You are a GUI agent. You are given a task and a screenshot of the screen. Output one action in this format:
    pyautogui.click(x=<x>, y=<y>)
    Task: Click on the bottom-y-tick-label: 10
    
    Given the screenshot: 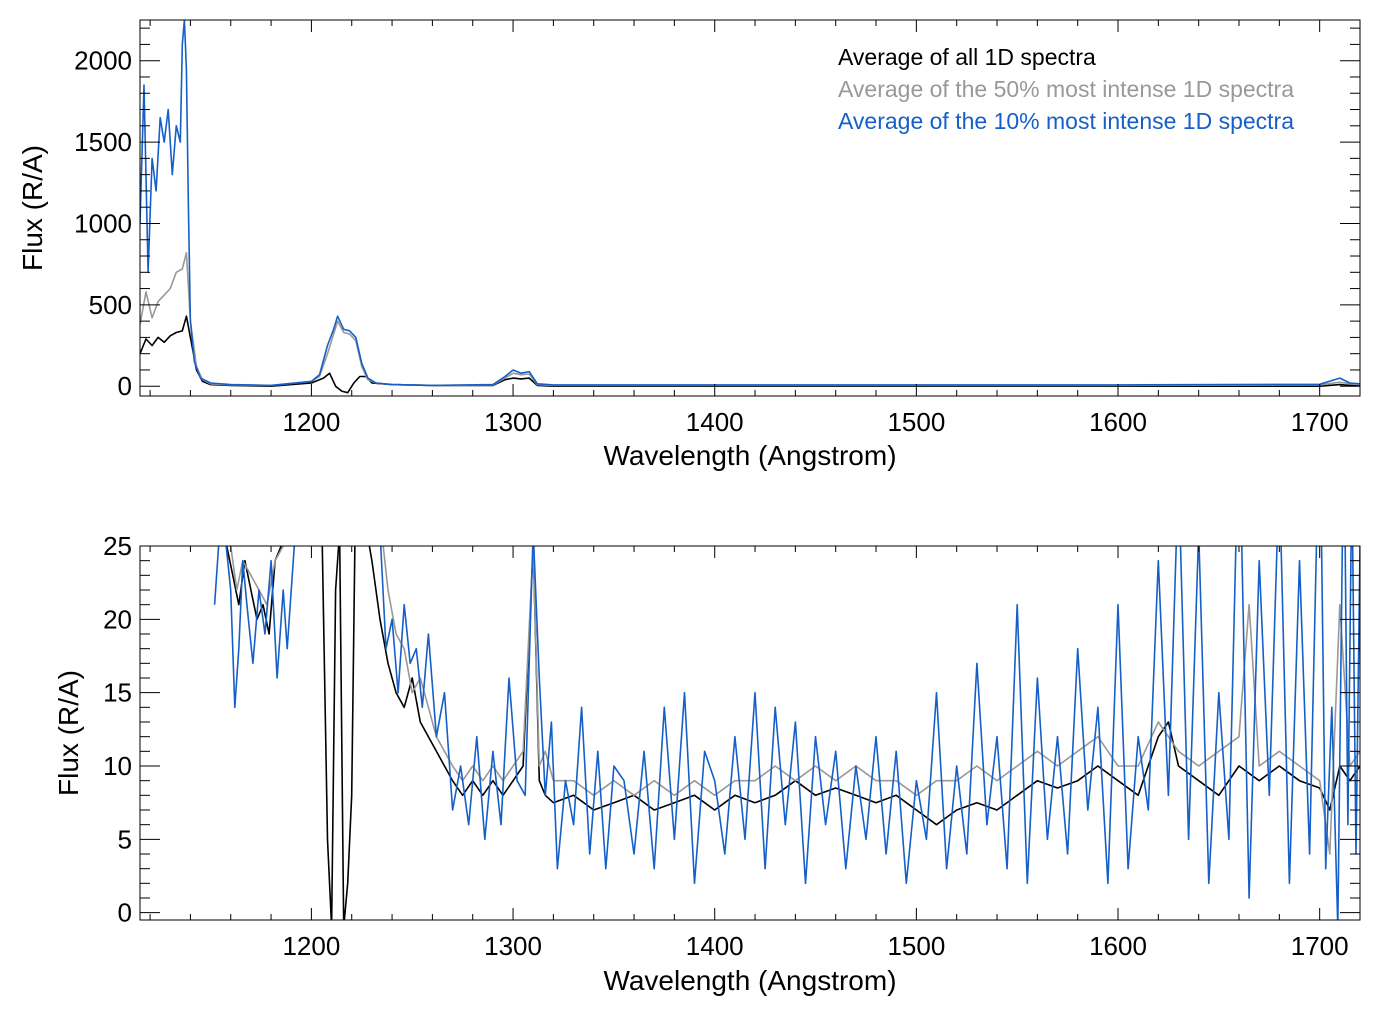 What is the action you would take?
    pyautogui.click(x=117, y=766)
    